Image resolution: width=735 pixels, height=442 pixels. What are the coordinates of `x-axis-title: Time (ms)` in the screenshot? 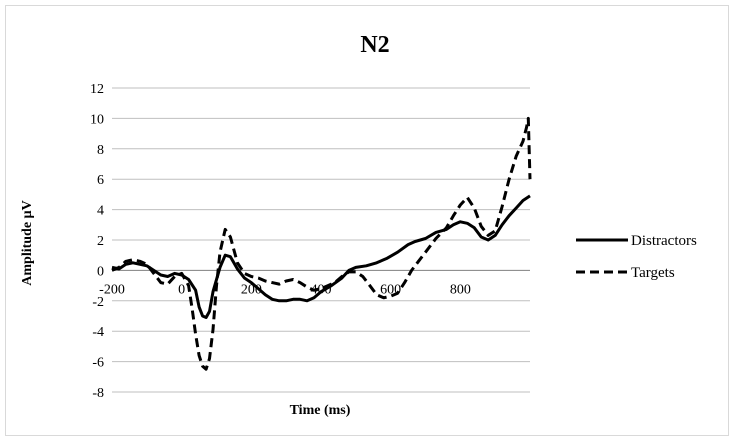 It's located at (320, 410).